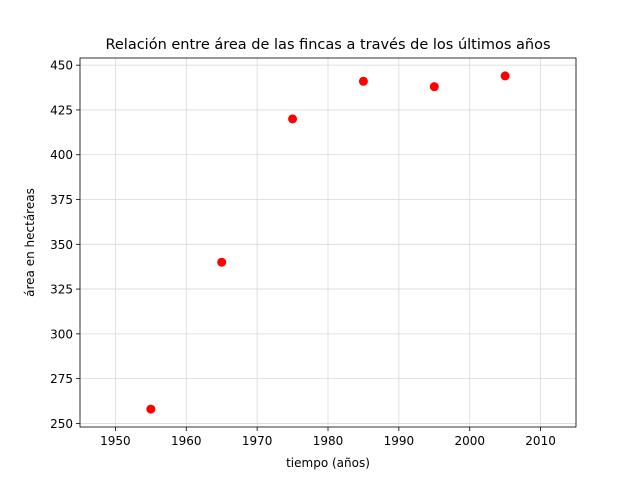 The image size is (640, 480). What do you see at coordinates (61, 334) in the screenshot?
I see `y-tick-label: 300` at bounding box center [61, 334].